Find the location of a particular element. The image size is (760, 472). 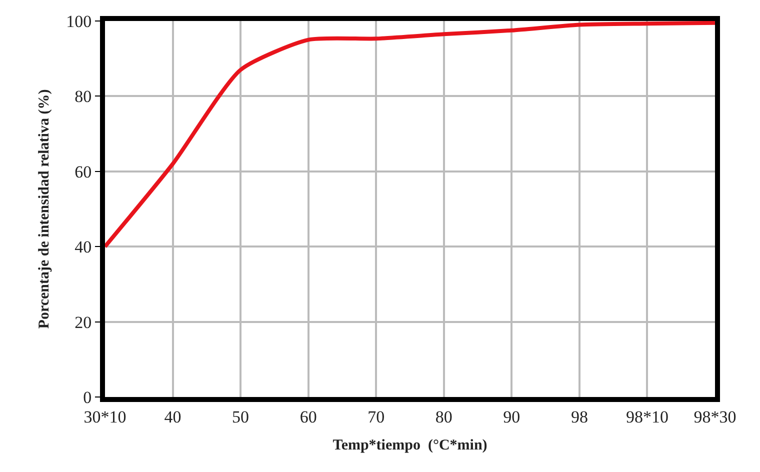

x-tick-label: 90 is located at coordinates (511, 416).